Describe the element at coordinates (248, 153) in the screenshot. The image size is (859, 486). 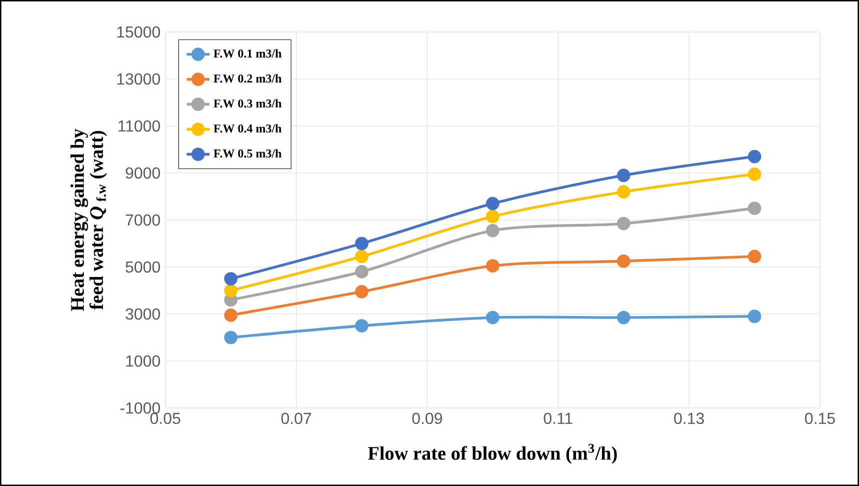
I see `legend-label: F.W 0.5 m3/h` at that location.